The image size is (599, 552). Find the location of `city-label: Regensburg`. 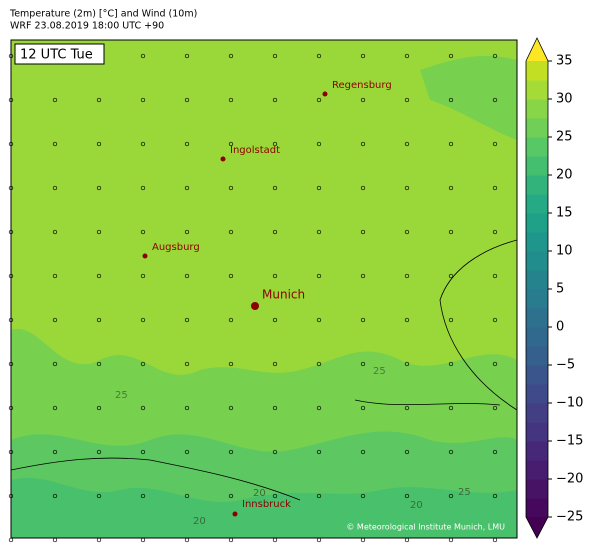

city-label: Regensburg is located at coordinates (362, 85).